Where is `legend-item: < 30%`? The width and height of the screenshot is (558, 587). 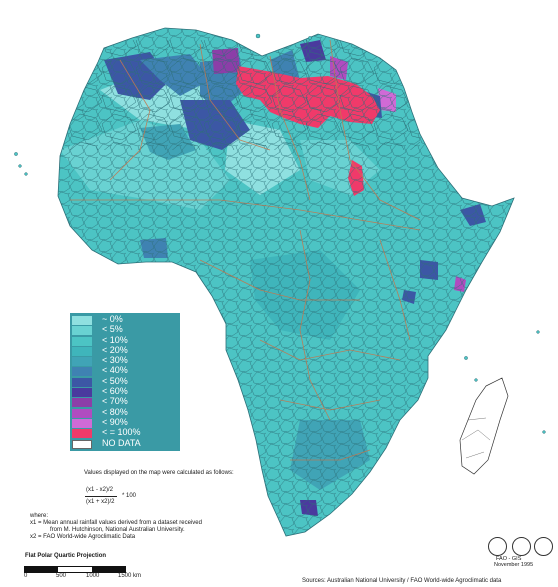 legend-item: < 30% is located at coordinates (125, 361).